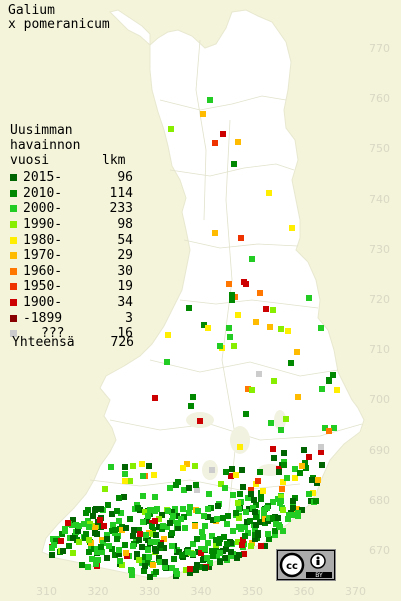 This screenshot has height=601, width=401. What do you see at coordinates (306, 565) in the screenshot?
I see `cc-by-license-badge: cc BY` at bounding box center [306, 565].